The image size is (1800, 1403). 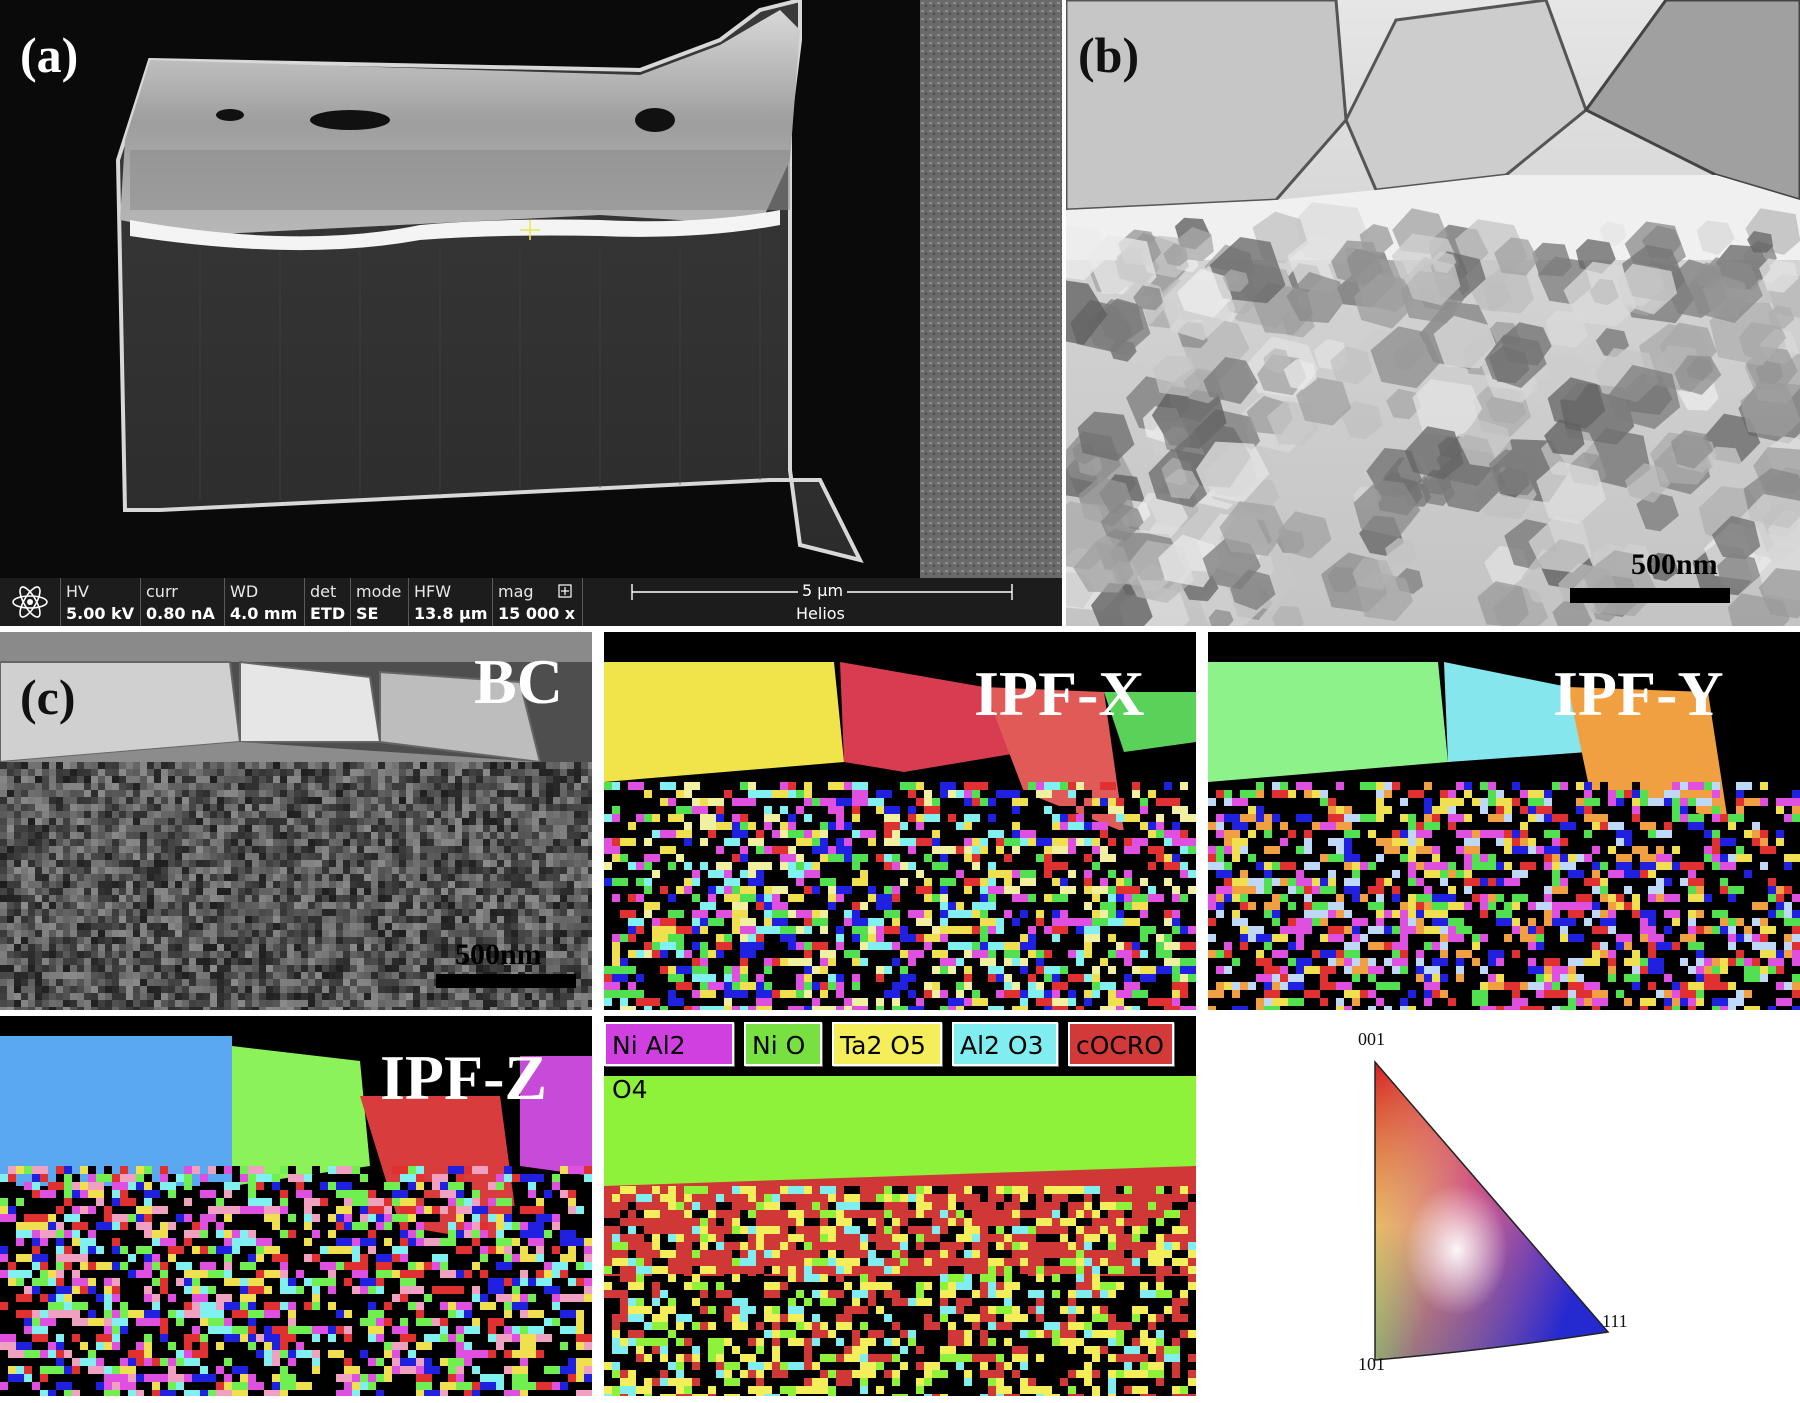 I want to click on legend-item-nial2o4: Ni Al2 O4, so click(x=669, y=1063).